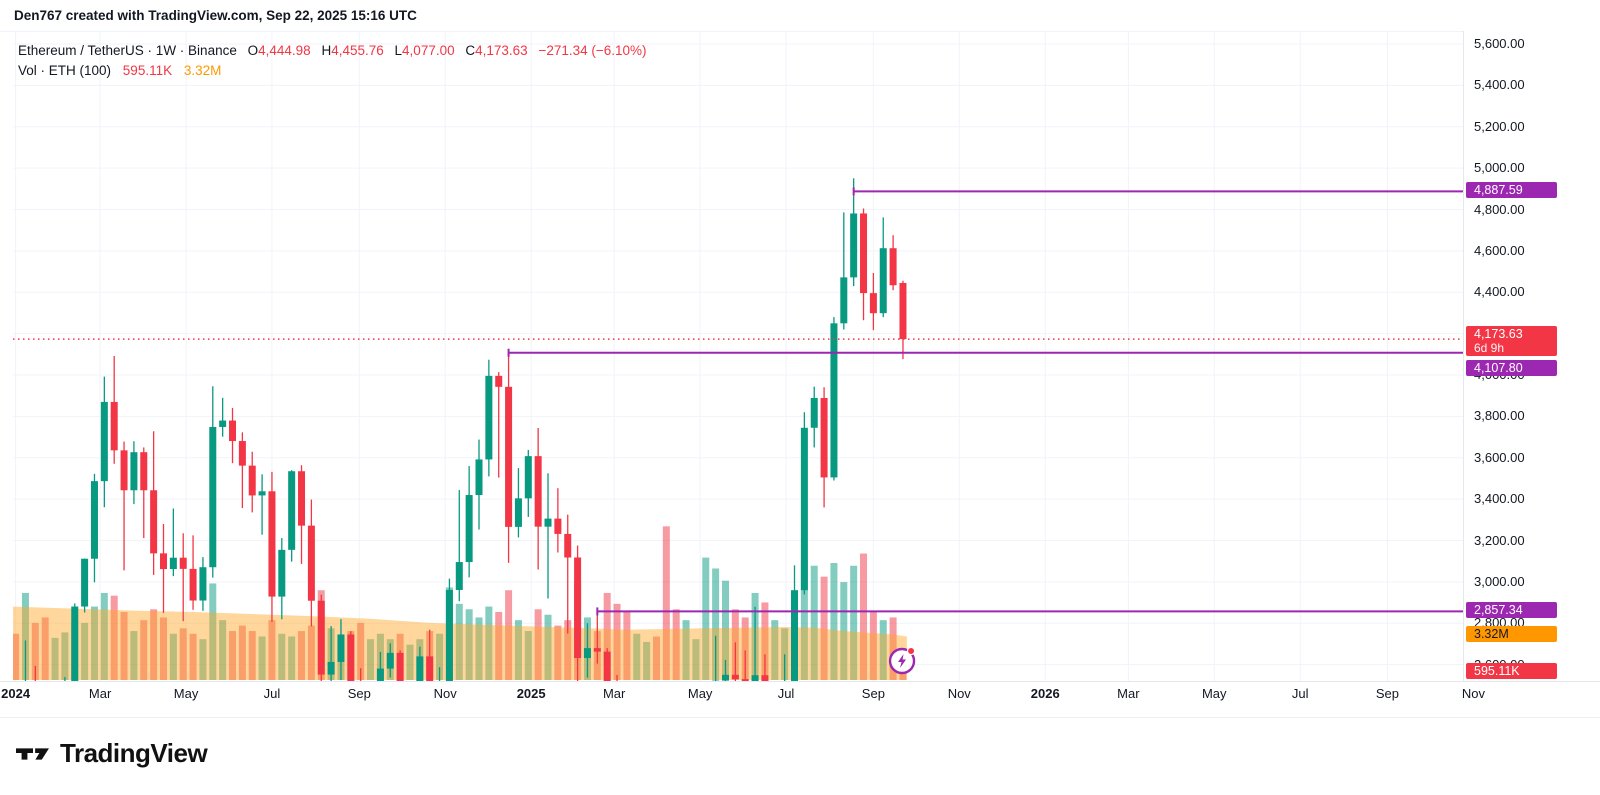  What do you see at coordinates (1511, 340) in the screenshot?
I see `current-price-badge: 4,173.63 6d 9h` at bounding box center [1511, 340].